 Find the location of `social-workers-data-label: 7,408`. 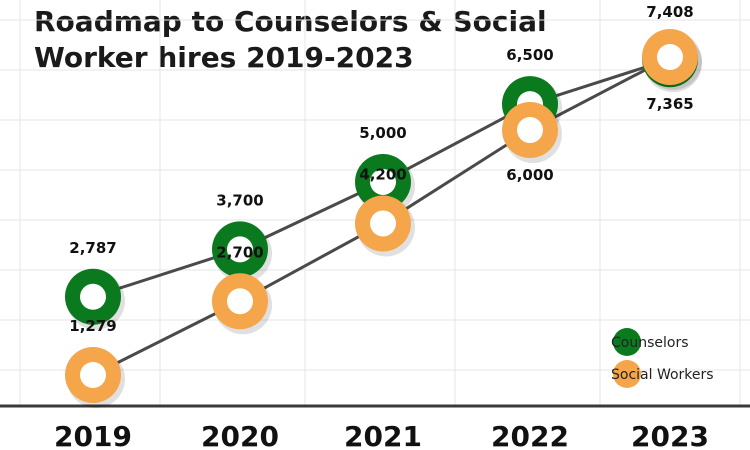

social-workers-data-label: 7,408 is located at coordinates (669, 12).